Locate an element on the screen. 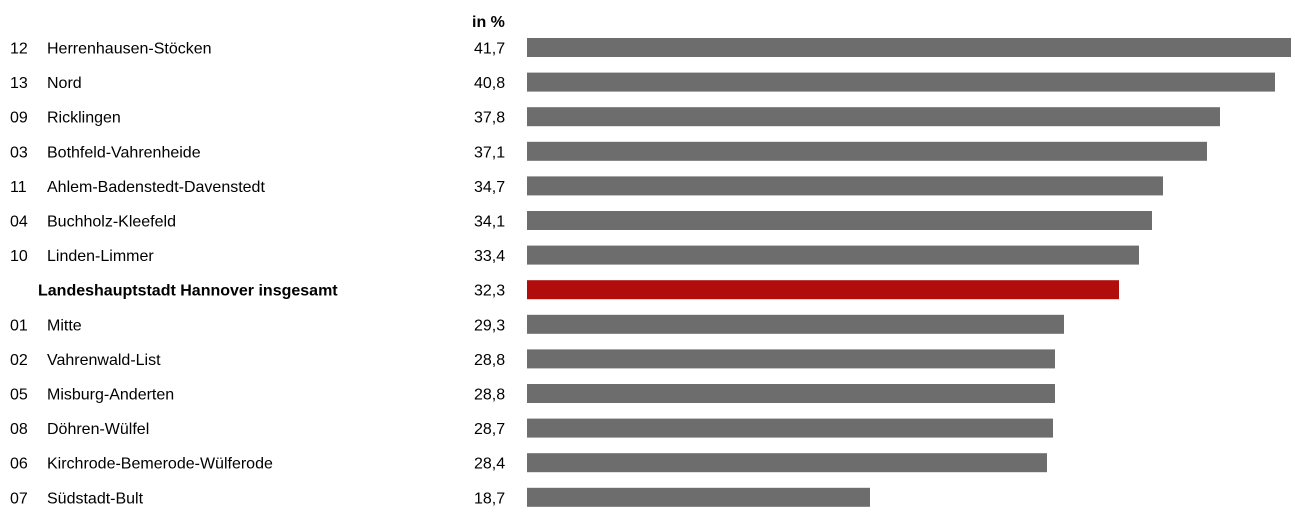  bar-row: 09 Ricklingen 37,8 is located at coordinates (615, 117).